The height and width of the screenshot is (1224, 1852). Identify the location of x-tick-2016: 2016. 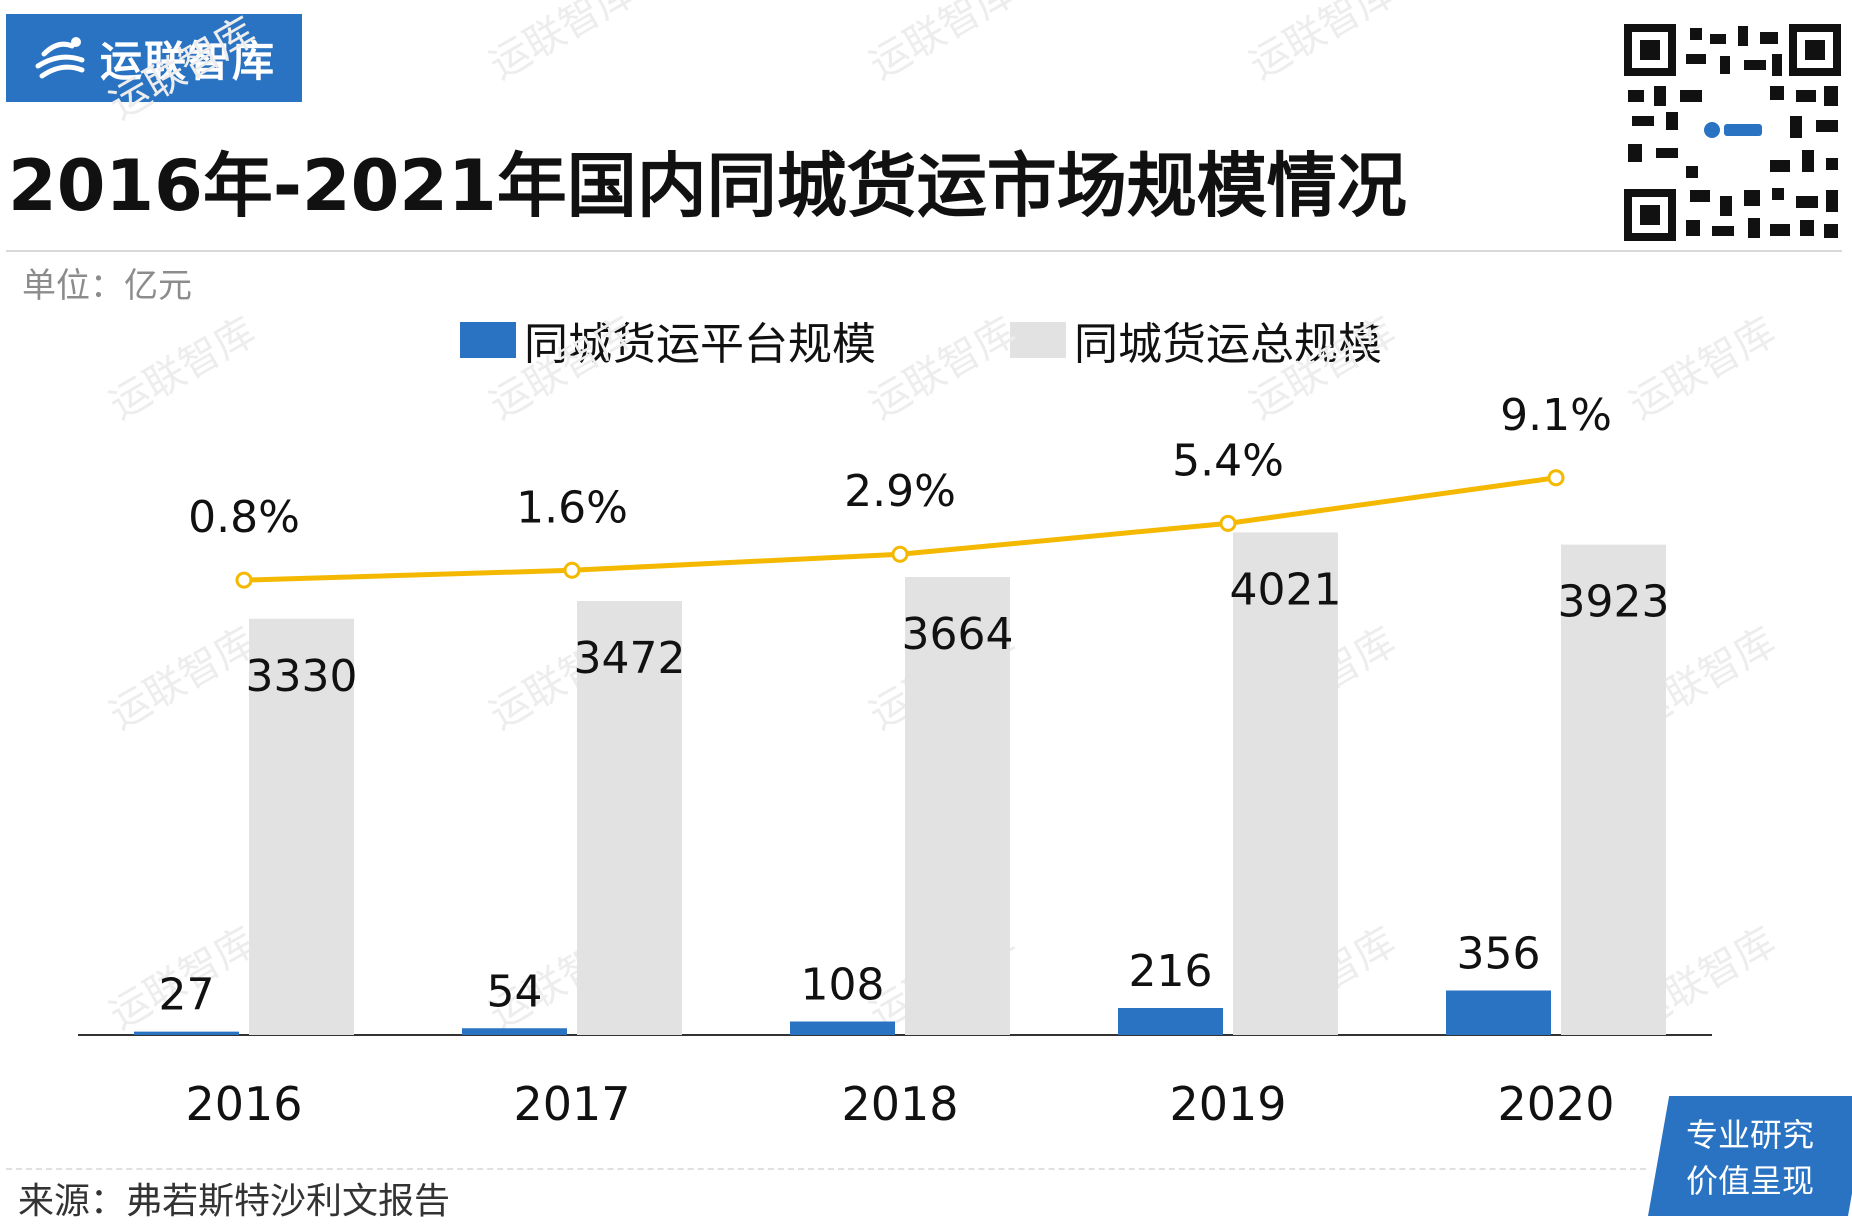
(243, 1104).